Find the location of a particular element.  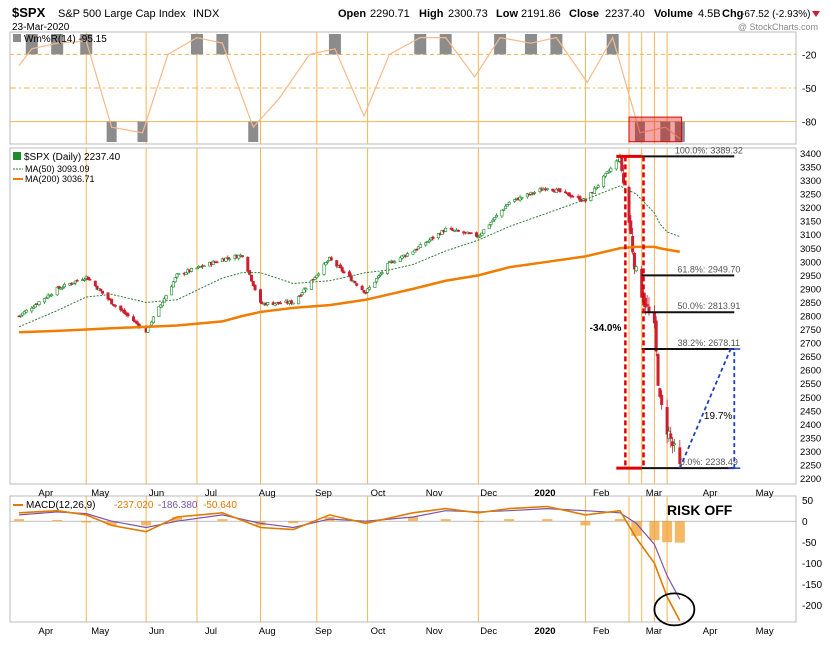

ma50-legend: MA(50) 3093.09 is located at coordinates (57, 169).